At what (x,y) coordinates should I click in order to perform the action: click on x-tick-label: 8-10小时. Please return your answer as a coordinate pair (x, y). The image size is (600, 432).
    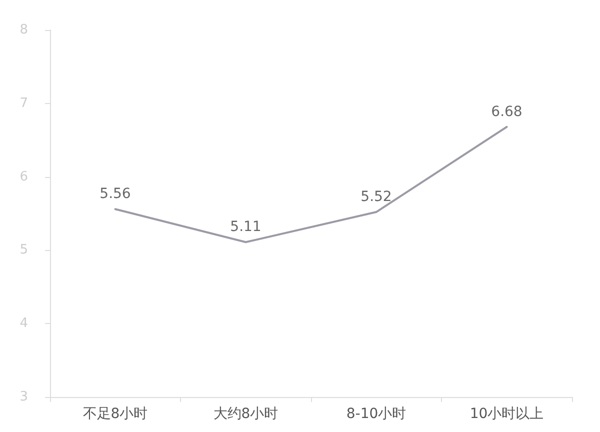
    Looking at the image, I should click on (376, 414).